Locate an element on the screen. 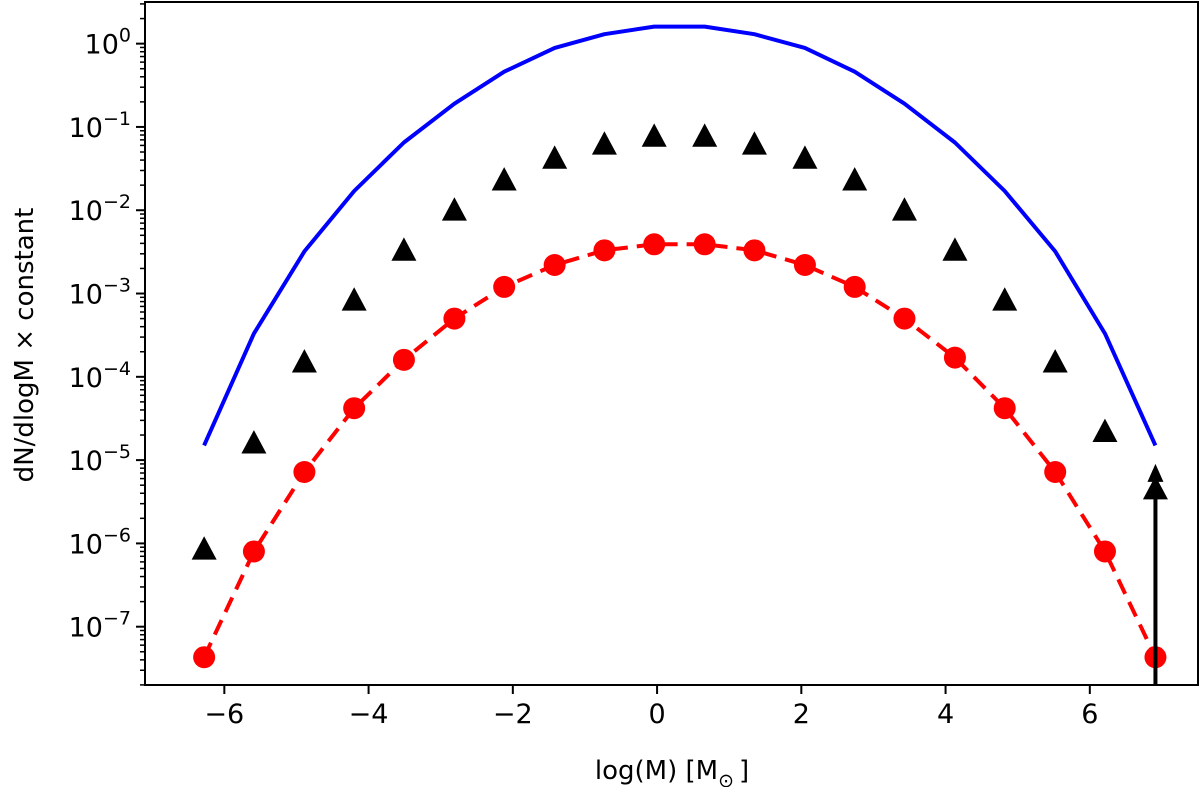  x-axis-label: log(M) [M⊙] is located at coordinates (672, 771).